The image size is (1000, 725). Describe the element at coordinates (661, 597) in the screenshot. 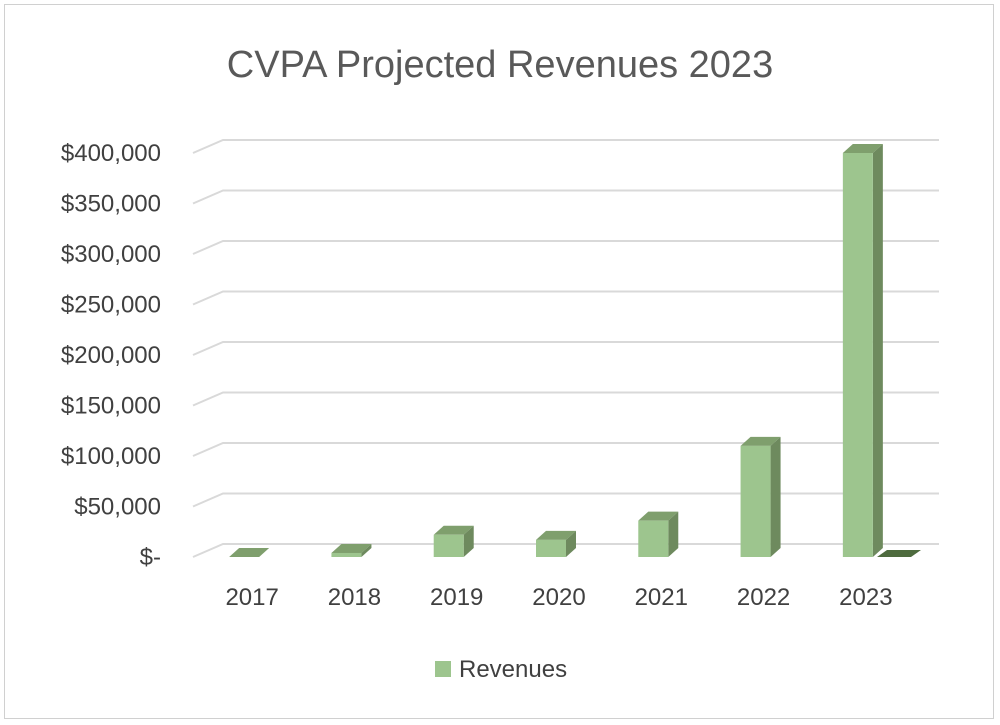

I see `x-tick-label: 2021` at that location.